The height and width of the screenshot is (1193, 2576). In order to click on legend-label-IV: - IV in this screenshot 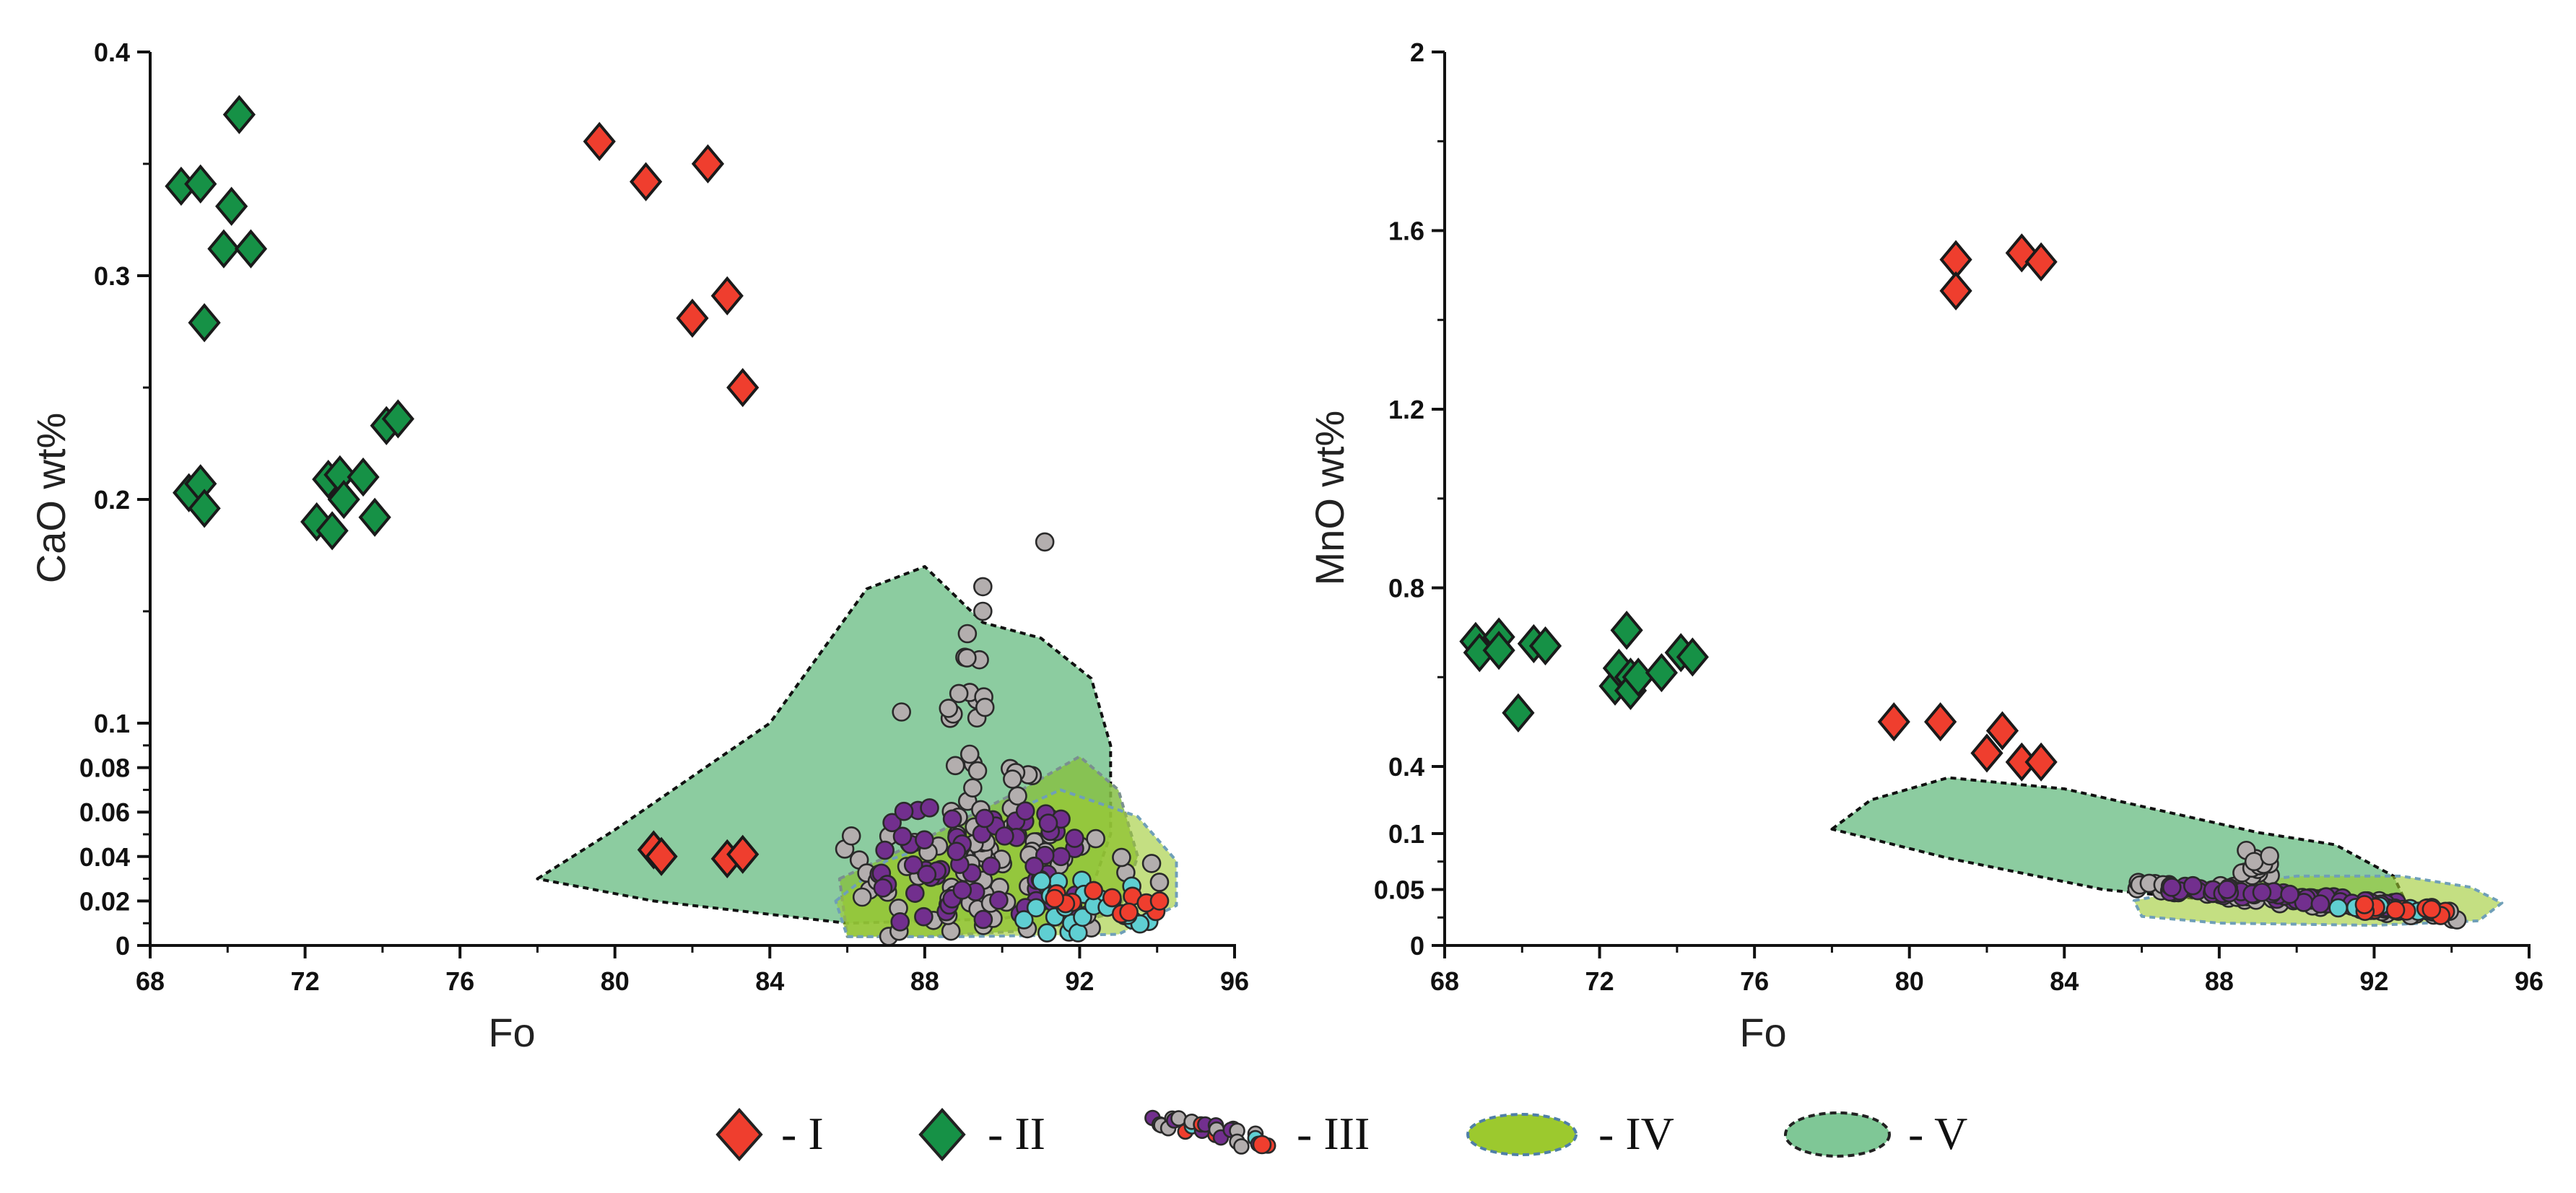, I will do `click(1636, 1133)`.